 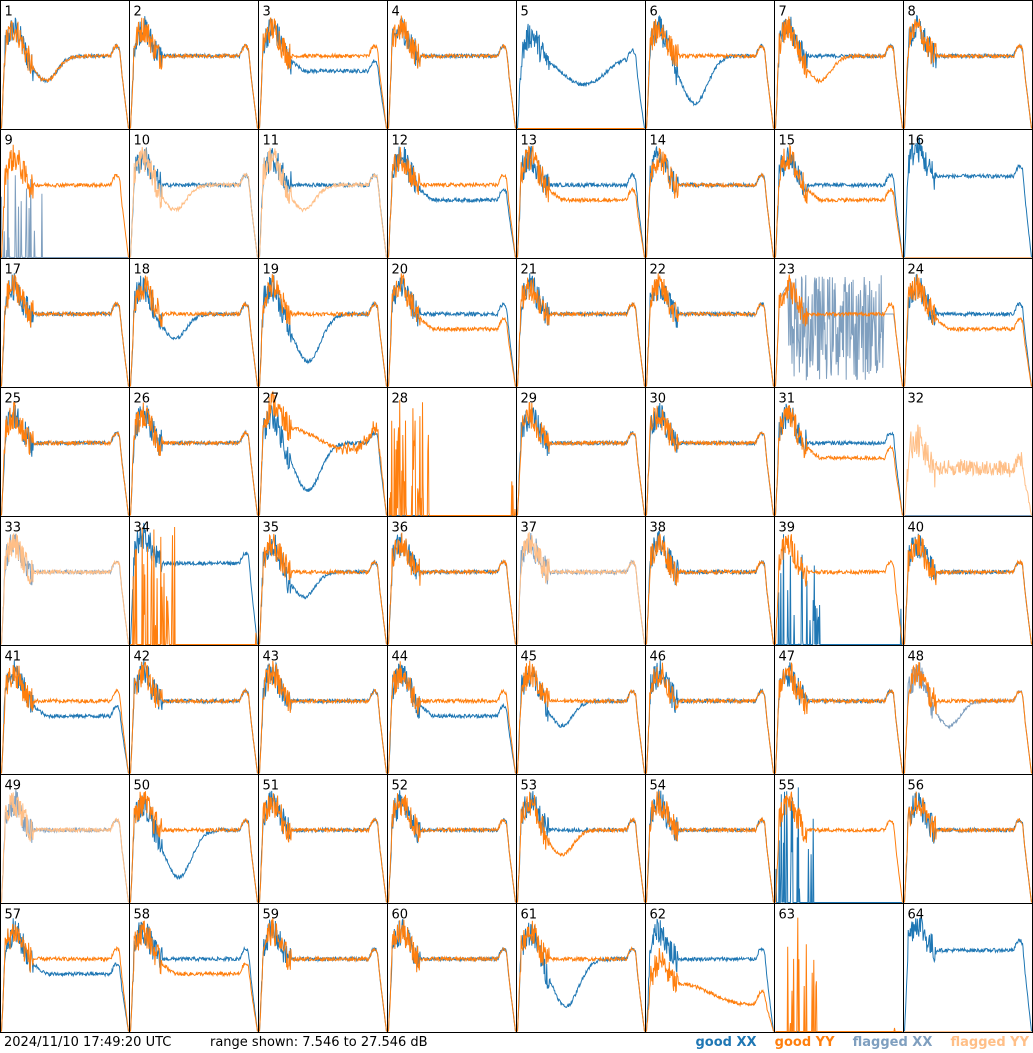 What do you see at coordinates (529, 399) in the screenshot?
I see `panel-label: 29` at bounding box center [529, 399].